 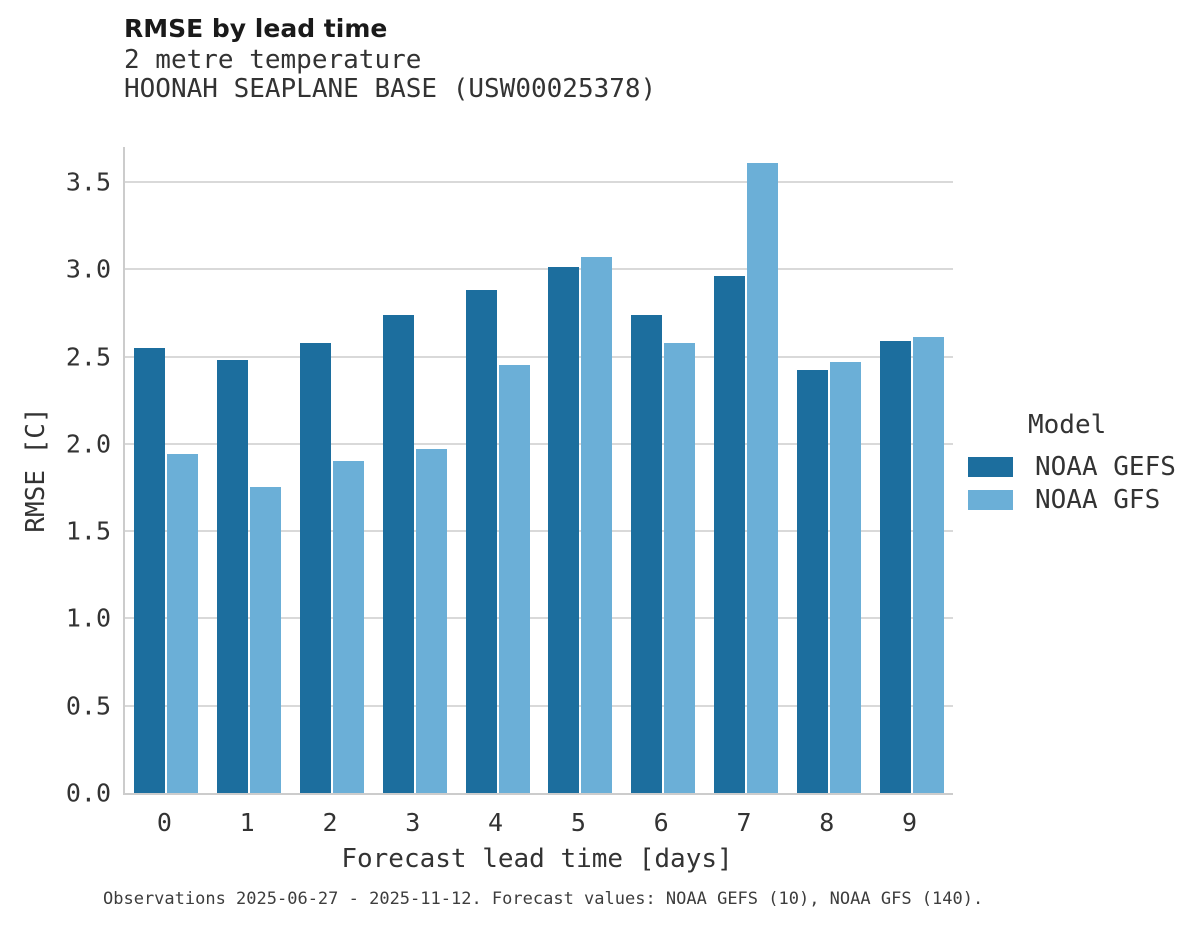 What do you see at coordinates (164, 822) in the screenshot?
I see `x-tick-label-0: 0` at bounding box center [164, 822].